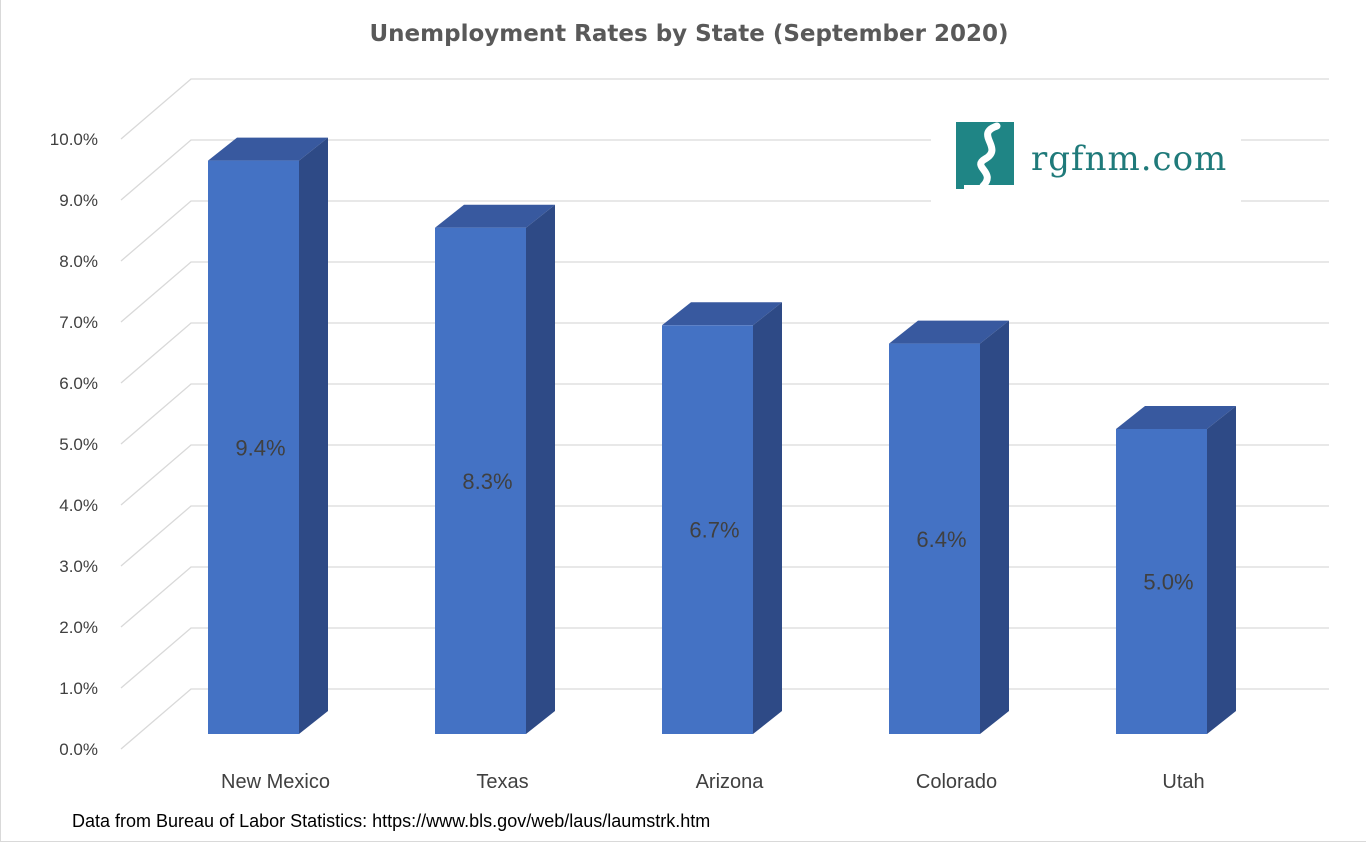  I want to click on y-tick-label: 9.0%, so click(78, 200).